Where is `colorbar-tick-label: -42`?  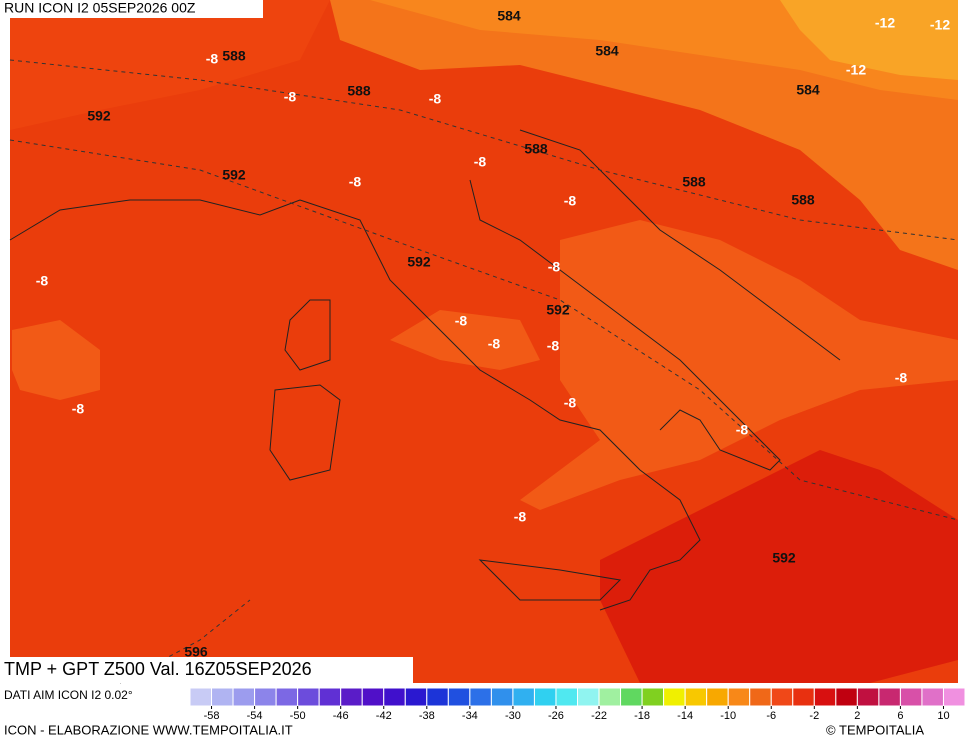 colorbar-tick-label: -42 is located at coordinates (384, 716).